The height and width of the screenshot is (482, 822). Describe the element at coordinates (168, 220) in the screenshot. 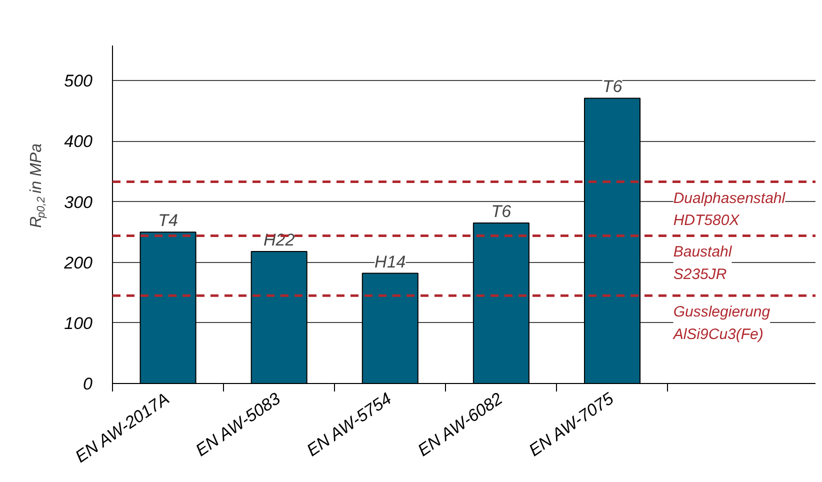

I see `annotation: T4` at that location.